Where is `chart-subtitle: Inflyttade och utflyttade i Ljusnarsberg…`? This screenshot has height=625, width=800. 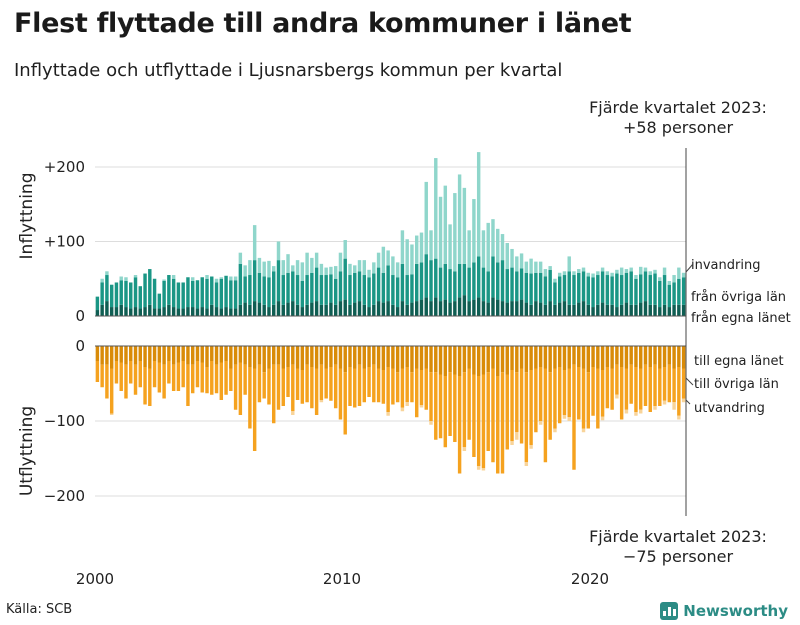 chart-subtitle: Inflyttade och utflyttade i Ljusnarsberg… is located at coordinates (288, 70).